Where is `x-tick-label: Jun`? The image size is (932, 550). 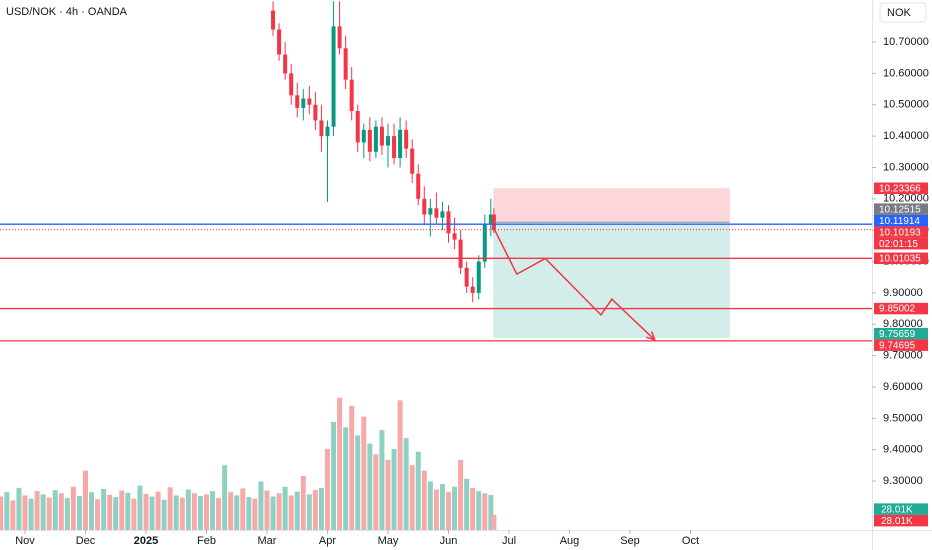
x-tick-label: Jun is located at coordinates (449, 541).